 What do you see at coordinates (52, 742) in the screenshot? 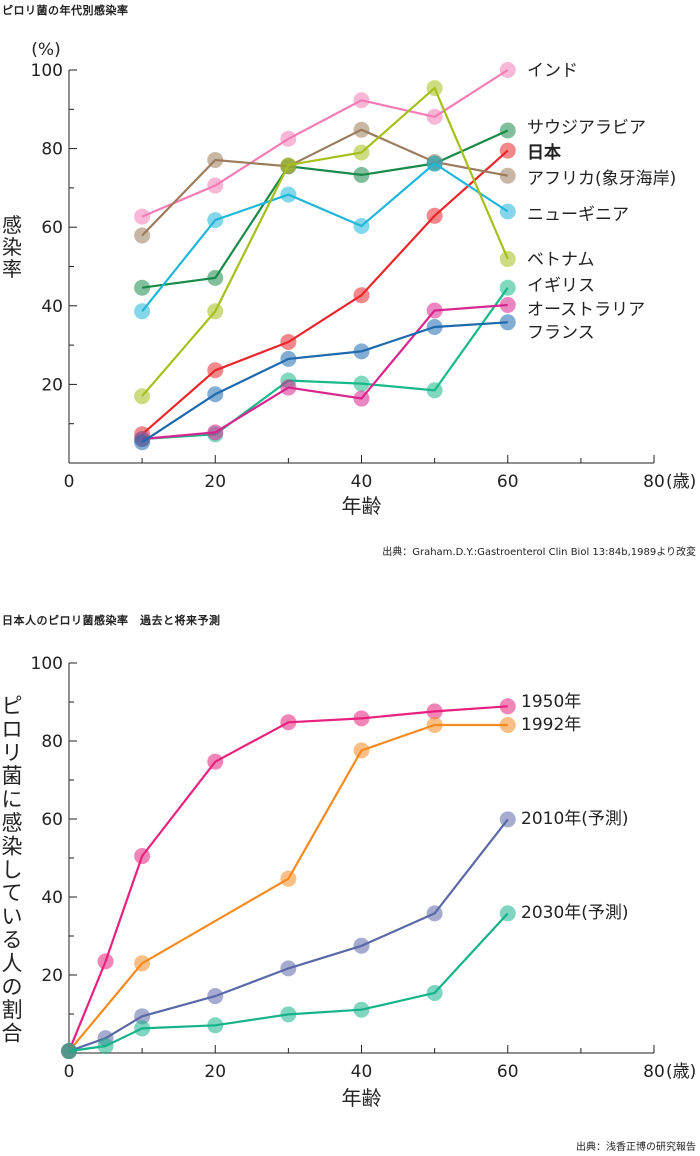
I see `y-tick-label: 80` at bounding box center [52, 742].